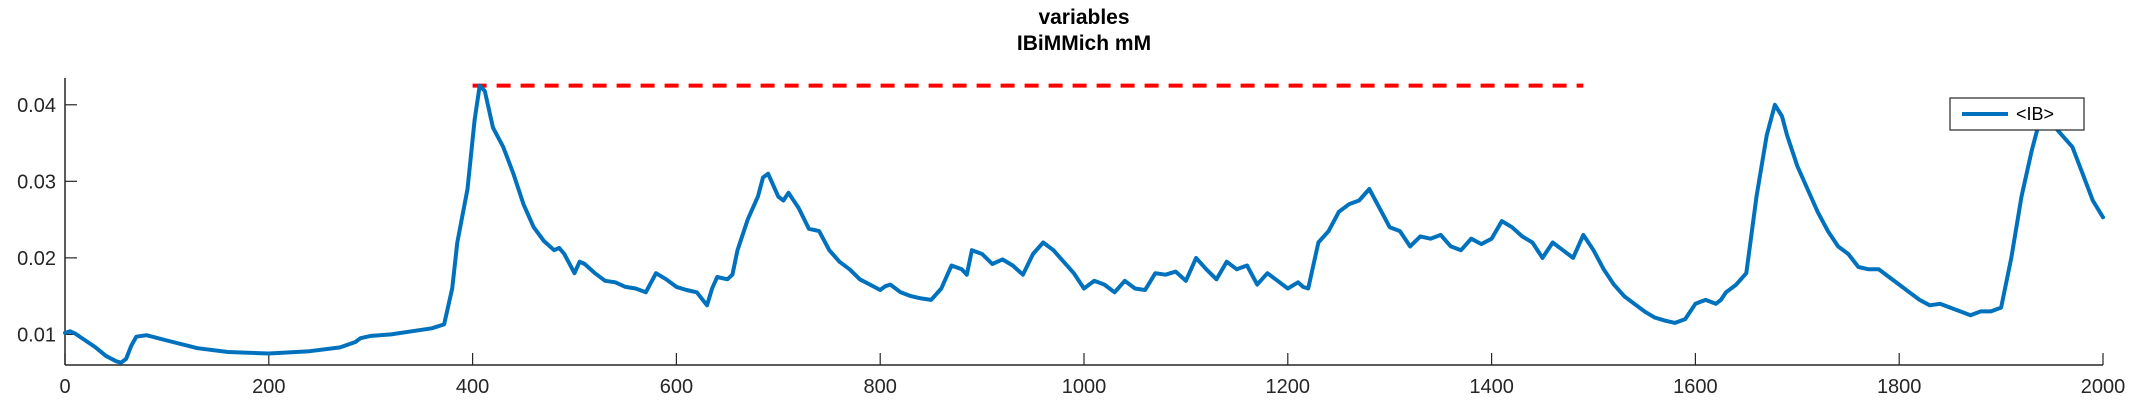  I want to click on x-tick-label: 1200, so click(1288, 387).